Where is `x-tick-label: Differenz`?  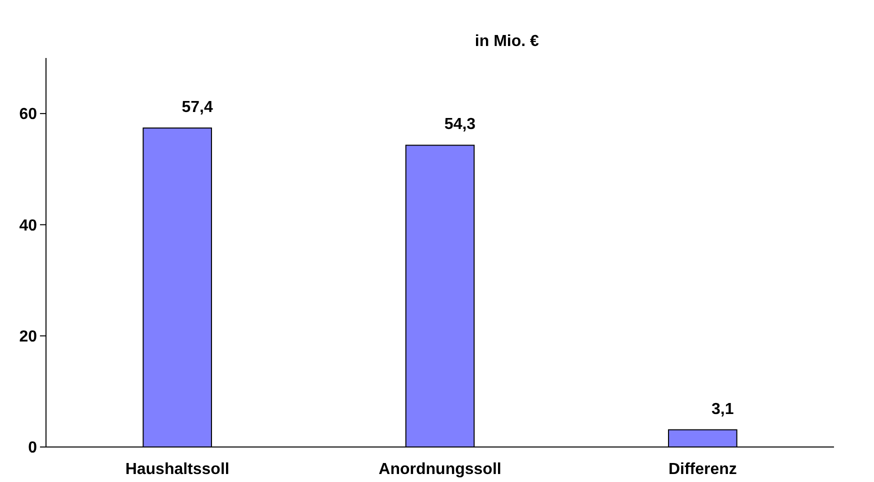
x-tick-label: Differenz is located at coordinates (702, 469).